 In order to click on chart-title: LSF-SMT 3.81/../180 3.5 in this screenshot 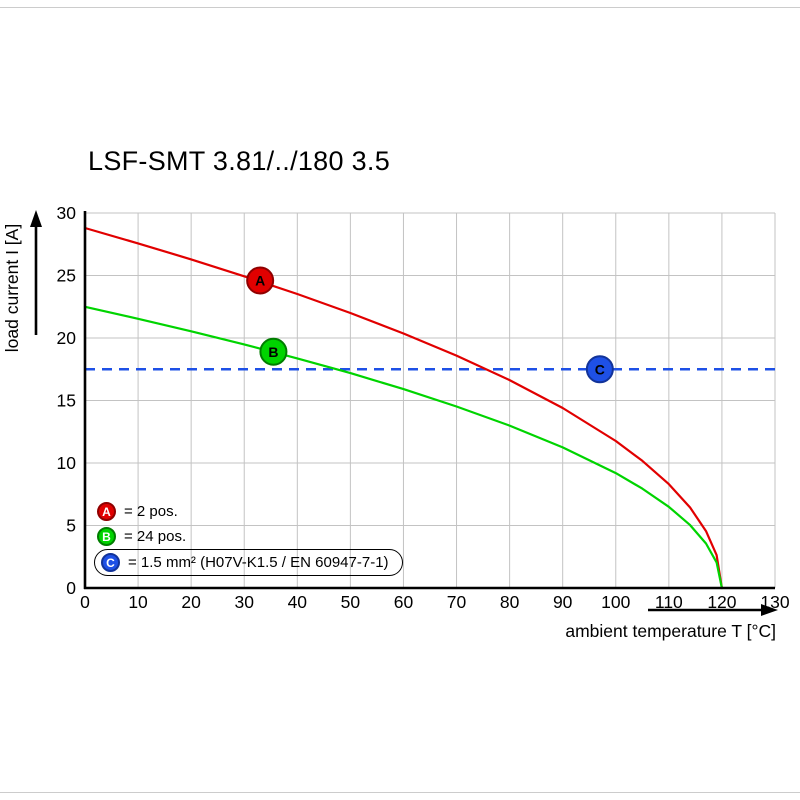, I will do `click(239, 161)`.